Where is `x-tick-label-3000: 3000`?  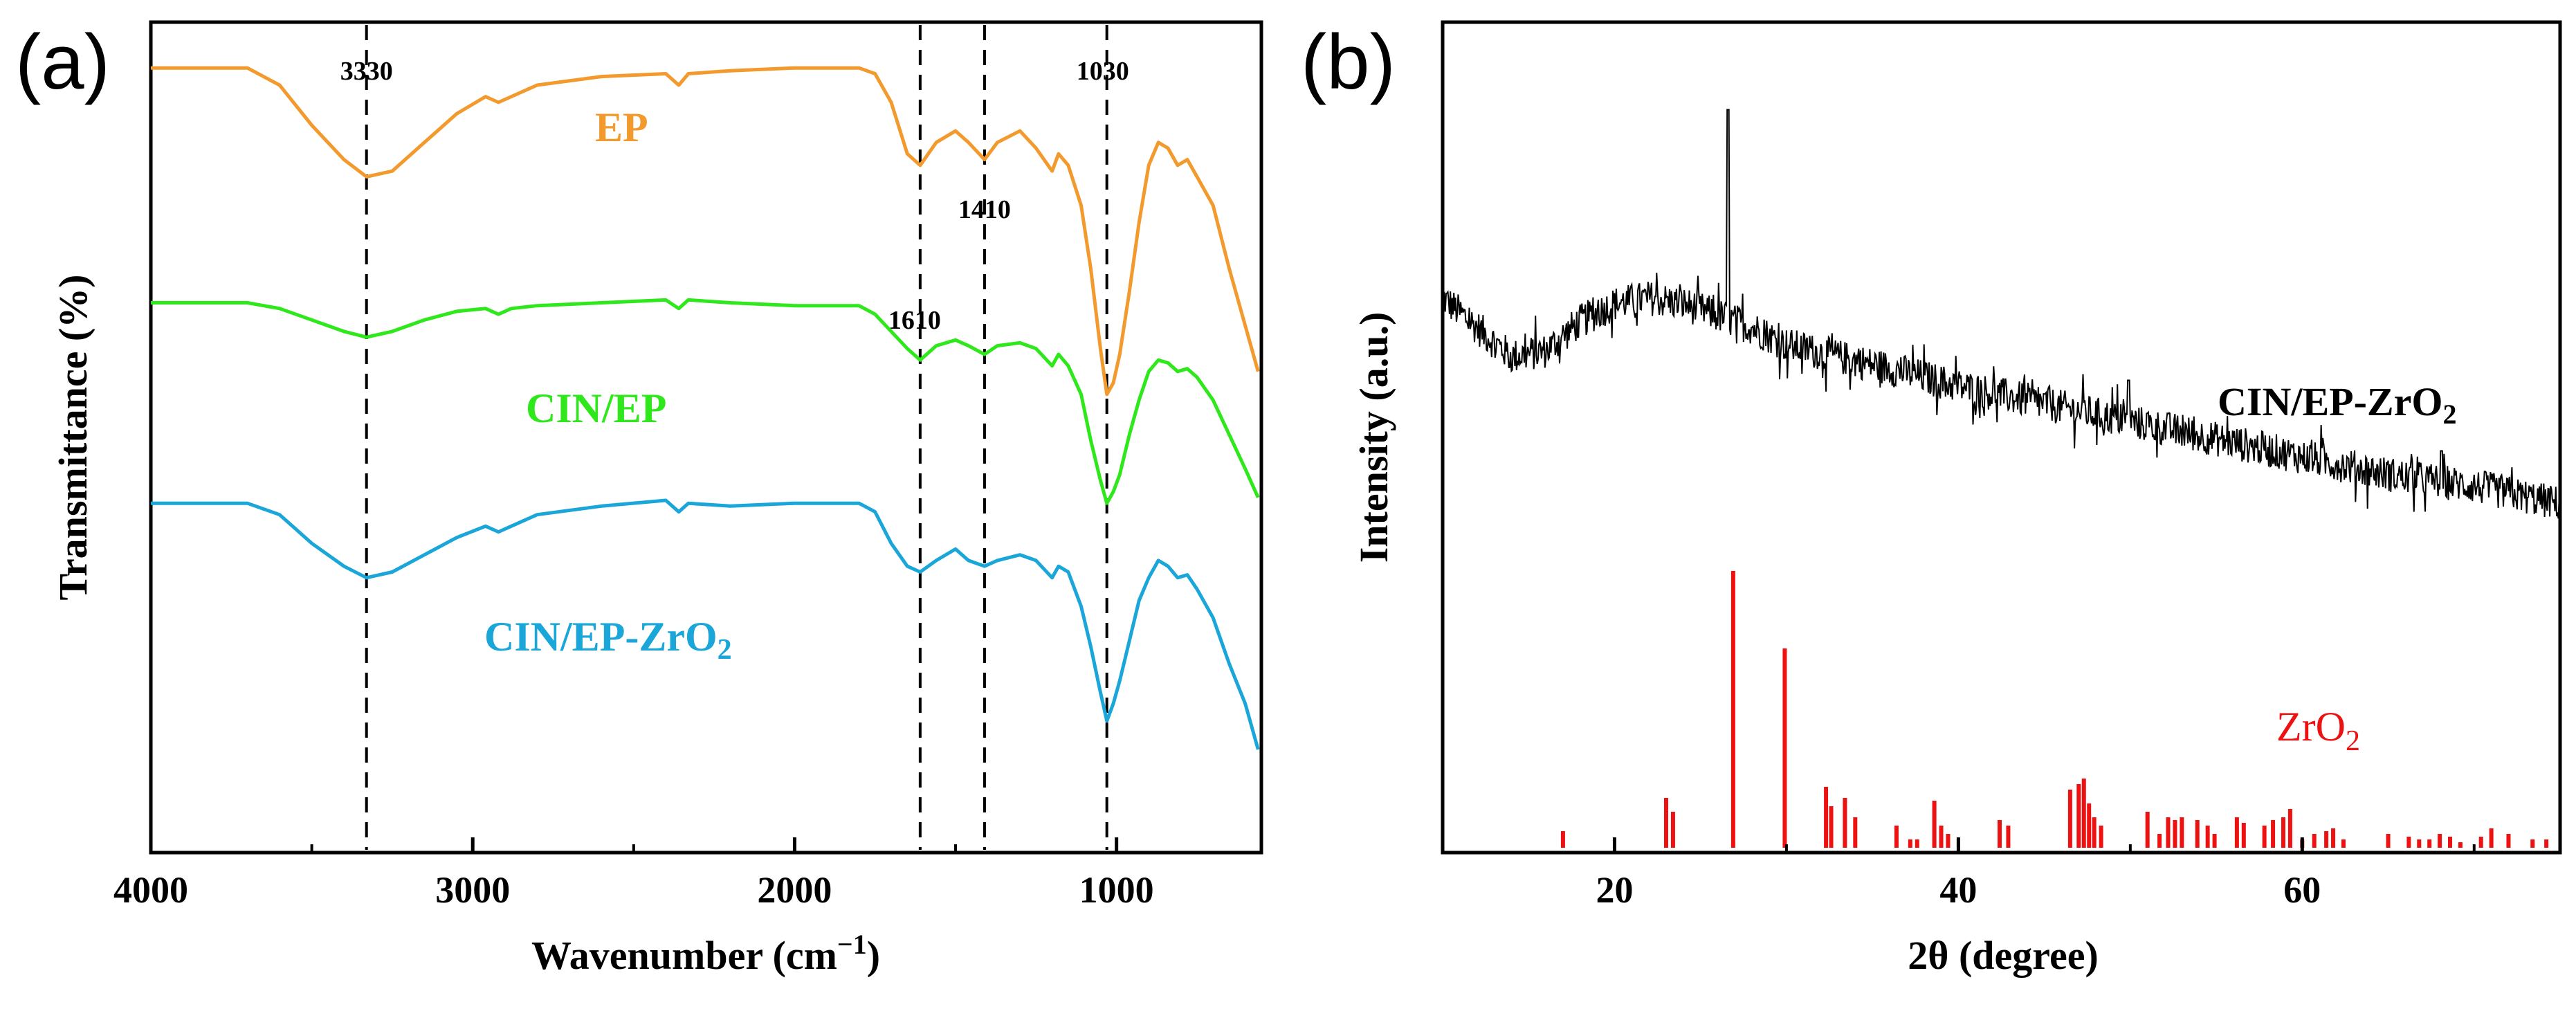
x-tick-label-3000: 3000 is located at coordinates (473, 890).